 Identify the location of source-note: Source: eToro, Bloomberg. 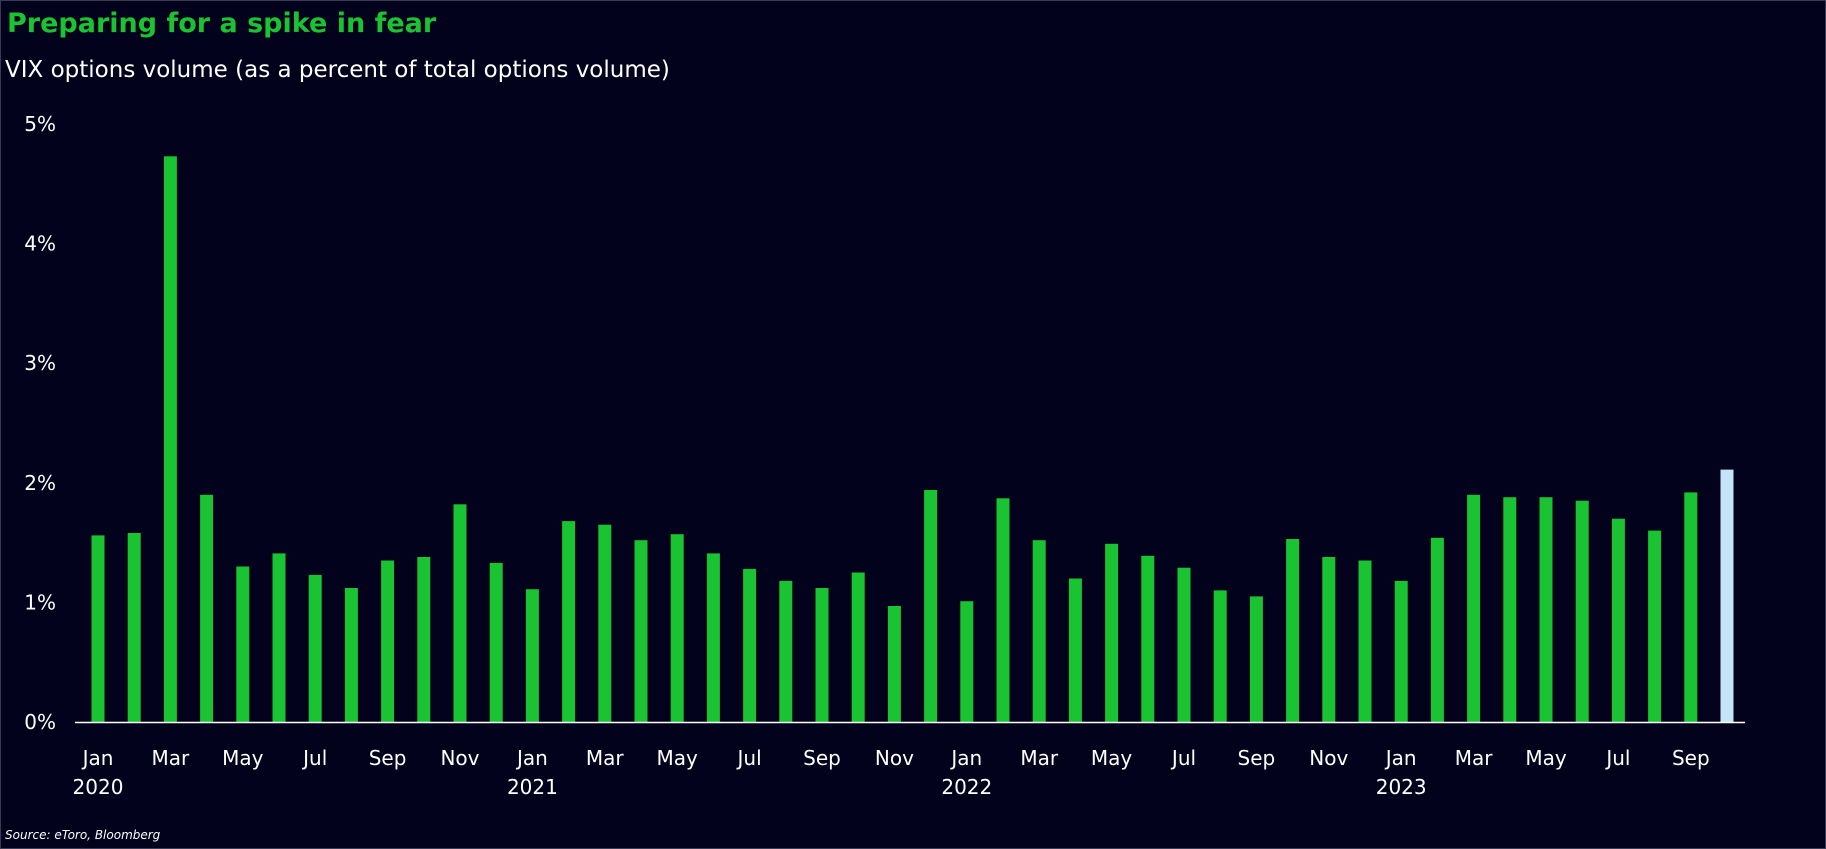
(83, 835).